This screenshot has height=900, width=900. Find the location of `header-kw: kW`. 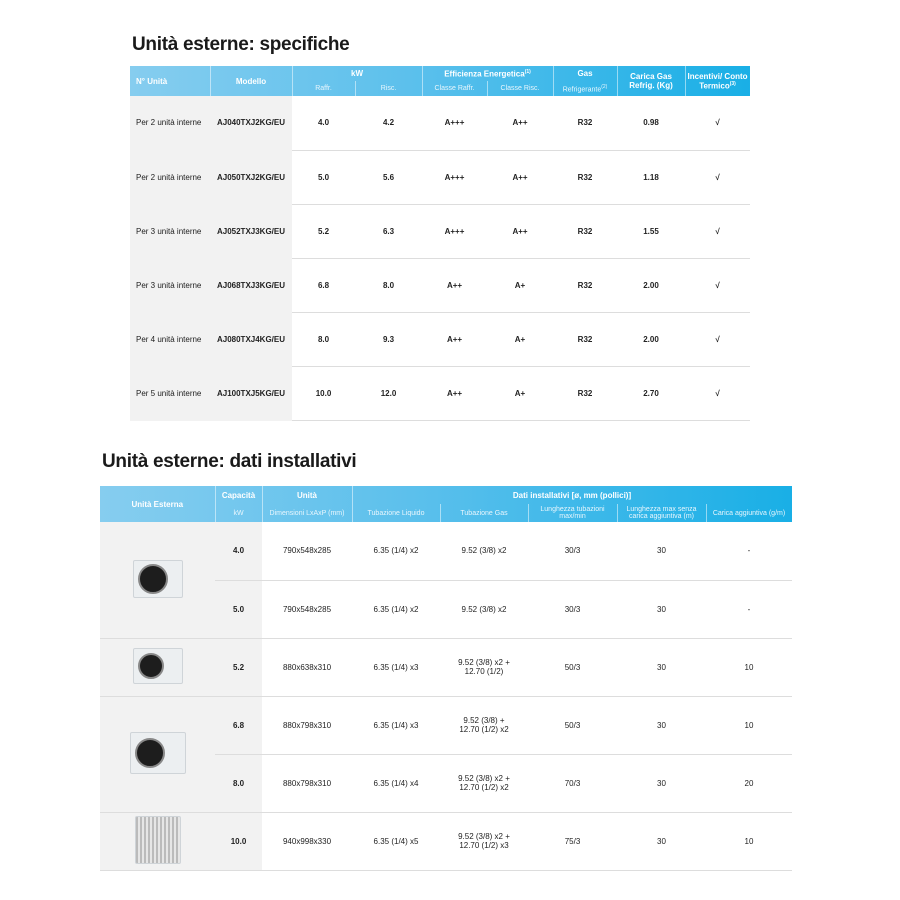

header-kw: kW is located at coordinates (357, 73).